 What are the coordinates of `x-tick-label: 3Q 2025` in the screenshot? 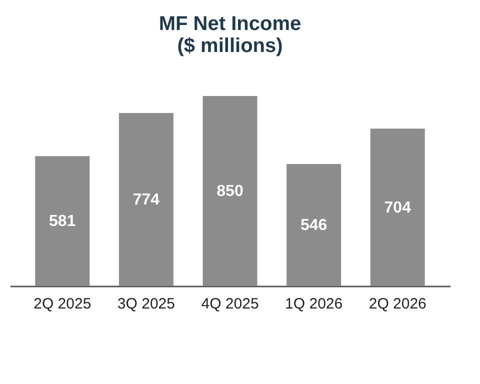 It's located at (146, 304).